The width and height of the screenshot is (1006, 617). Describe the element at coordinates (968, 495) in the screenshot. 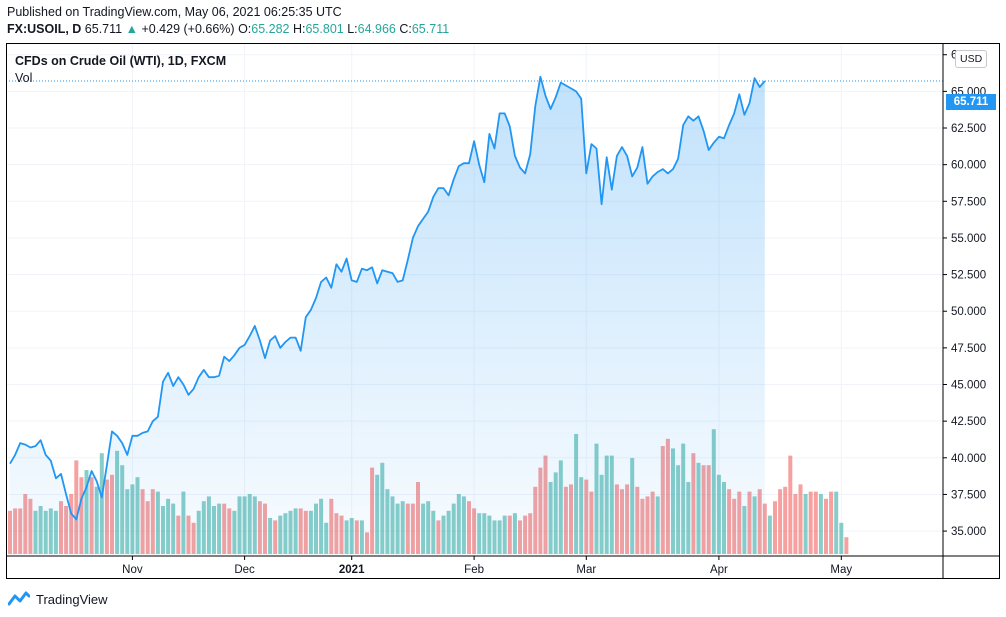

I see `y-tick-label: 37.500` at that location.